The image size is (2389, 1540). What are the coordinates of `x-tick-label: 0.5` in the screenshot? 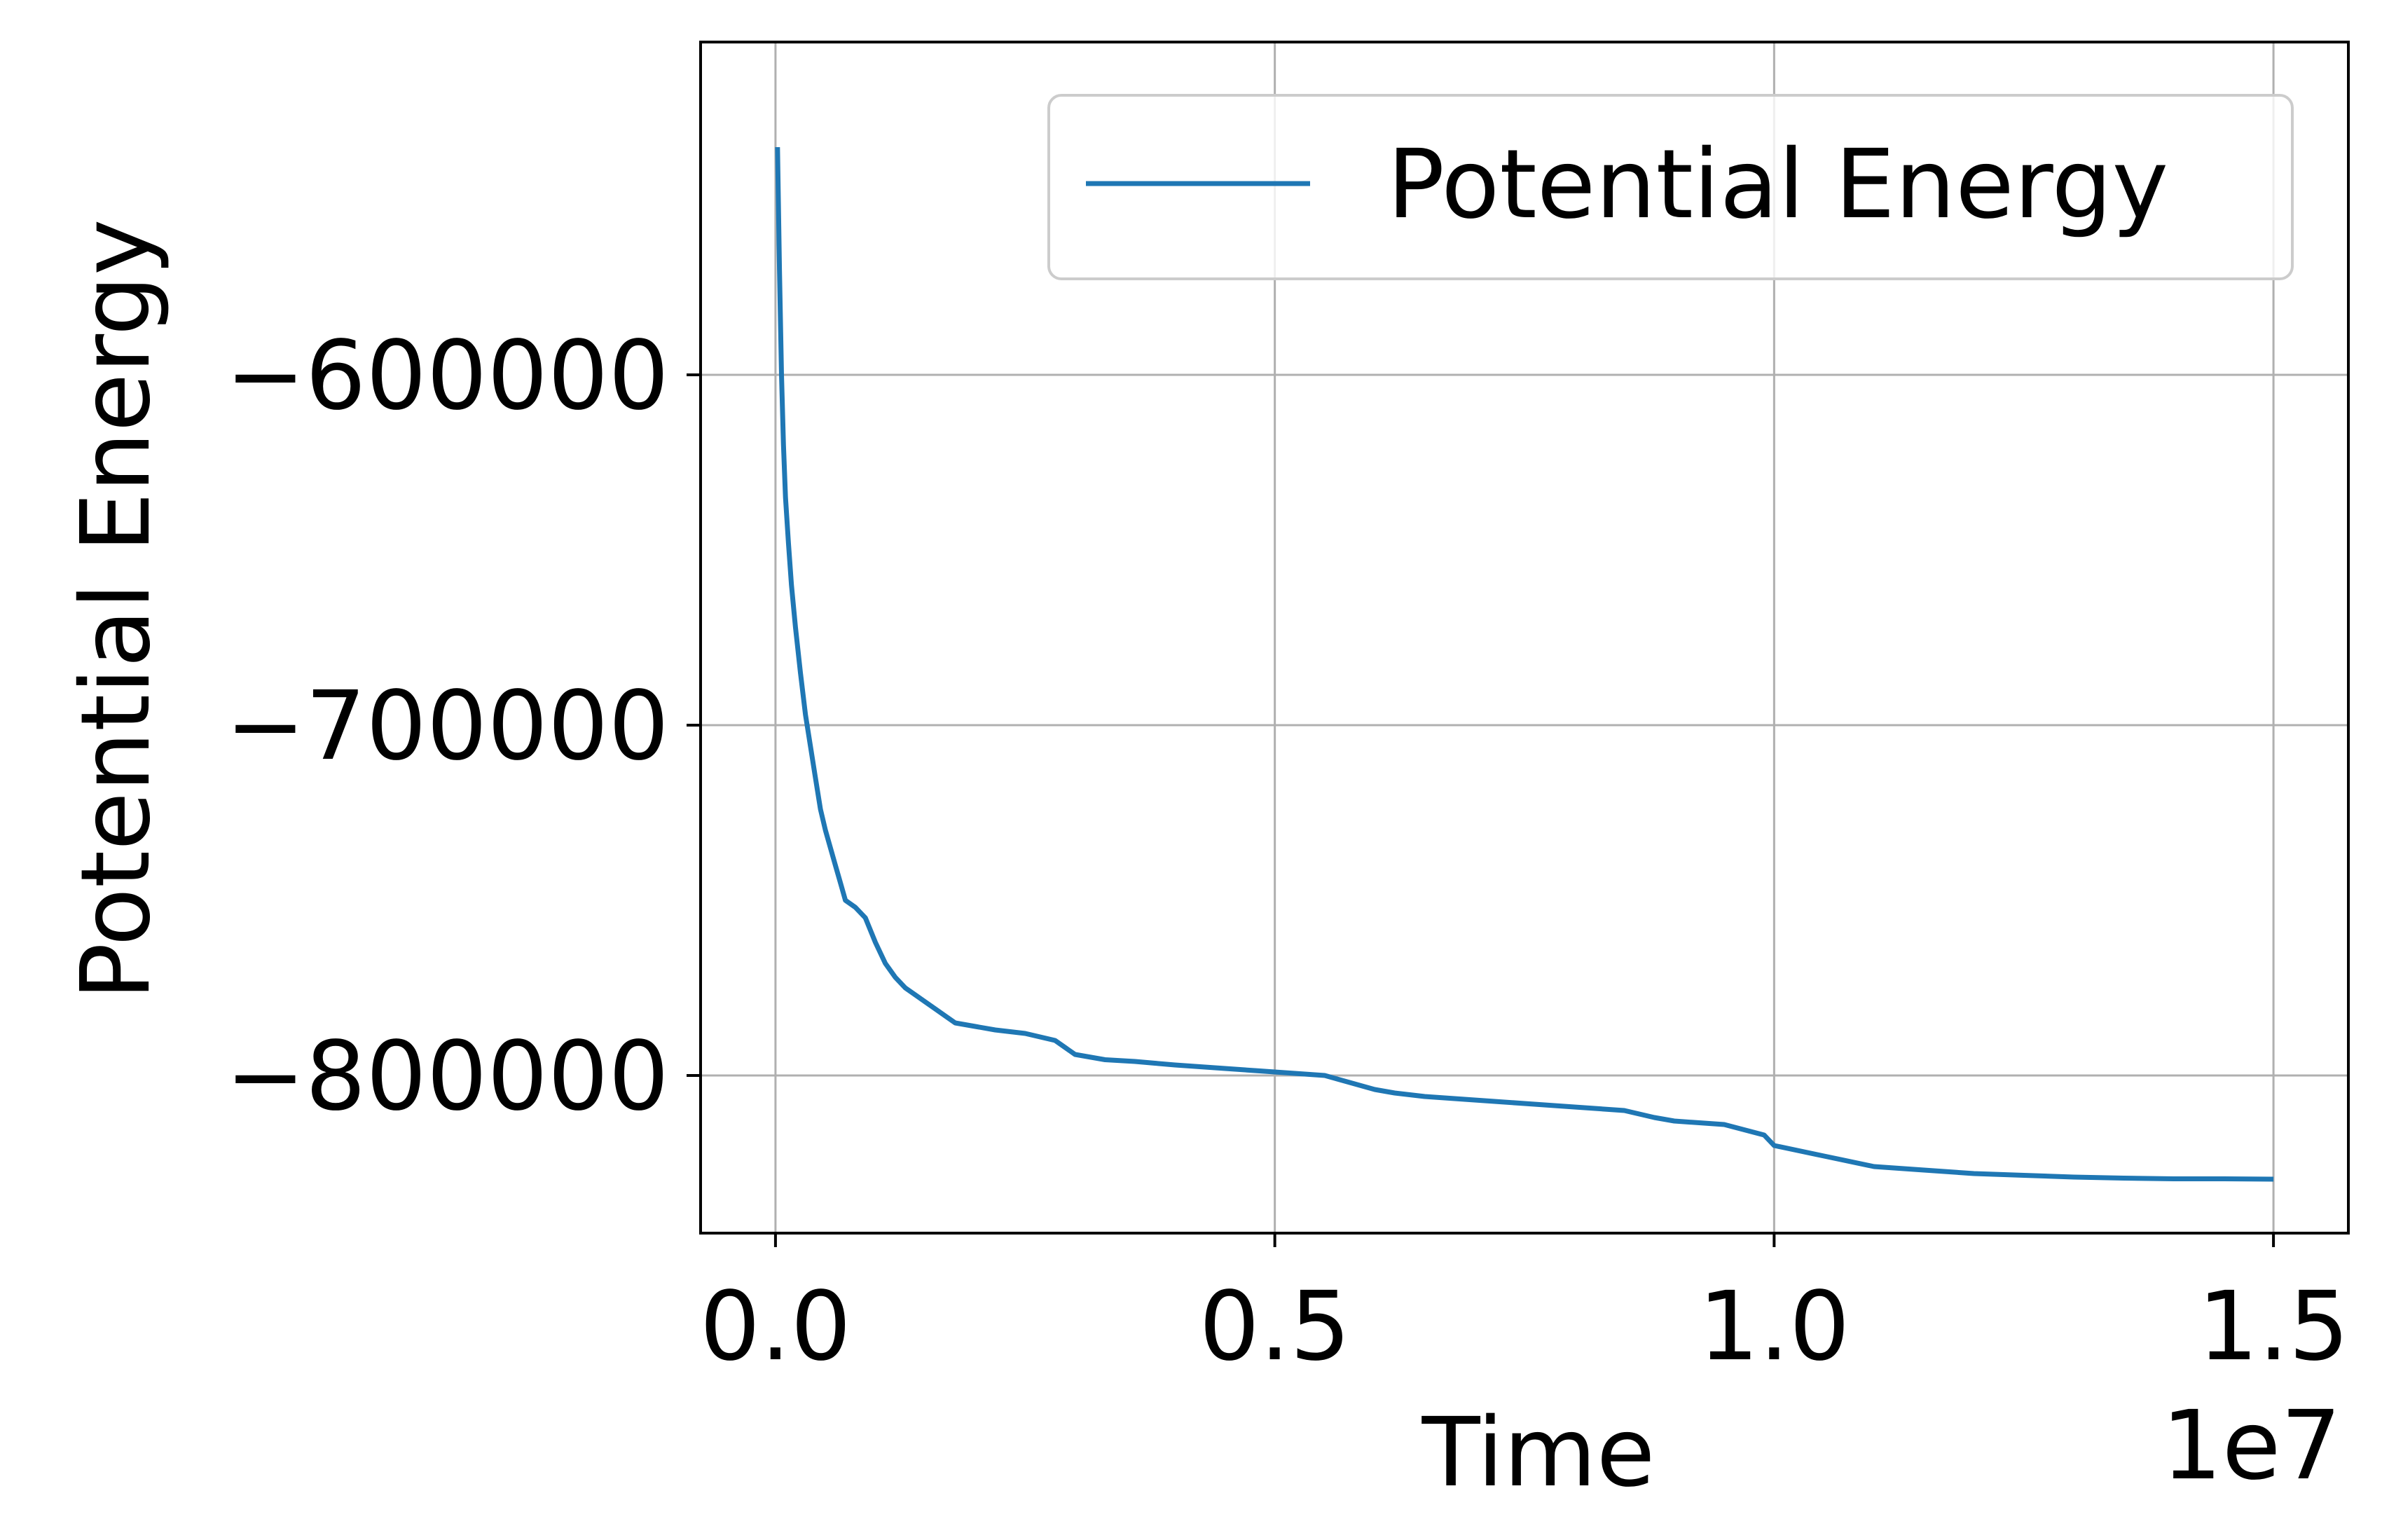 It's located at (1274, 1327).